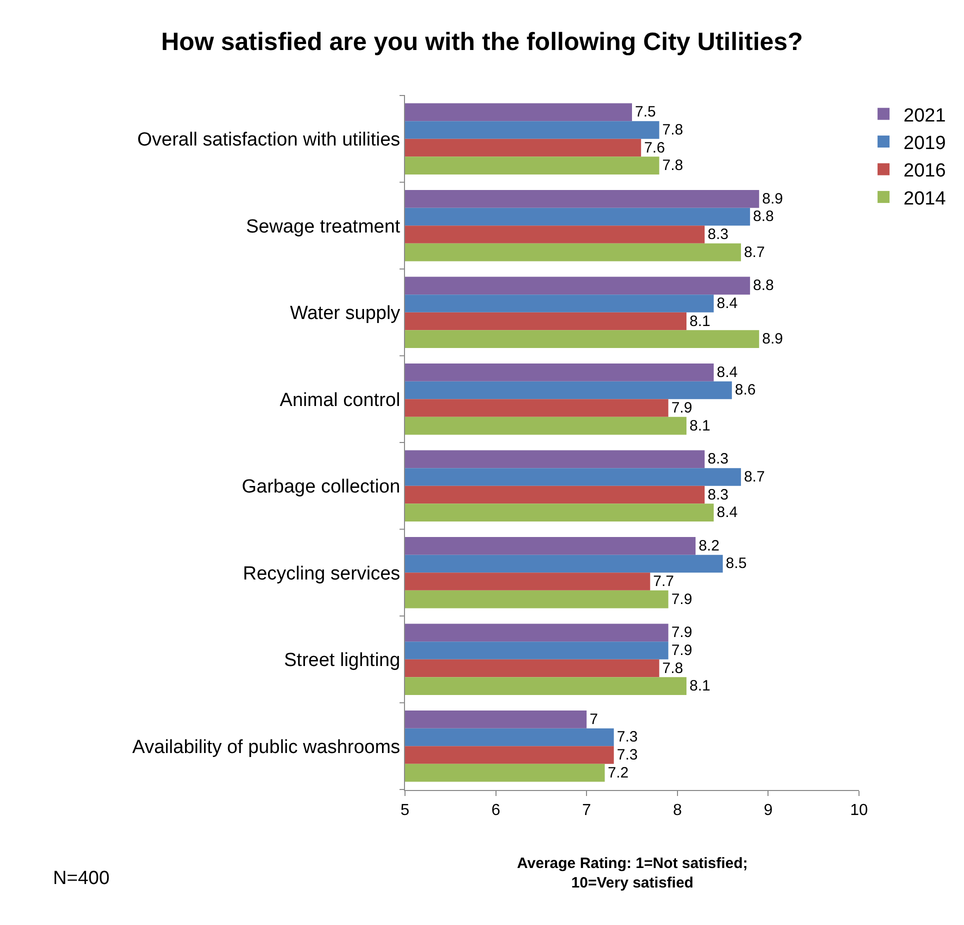 This screenshot has height=925, width=964. Describe the element at coordinates (321, 573) in the screenshot. I see `y-tick-label: Recycling services` at that location.